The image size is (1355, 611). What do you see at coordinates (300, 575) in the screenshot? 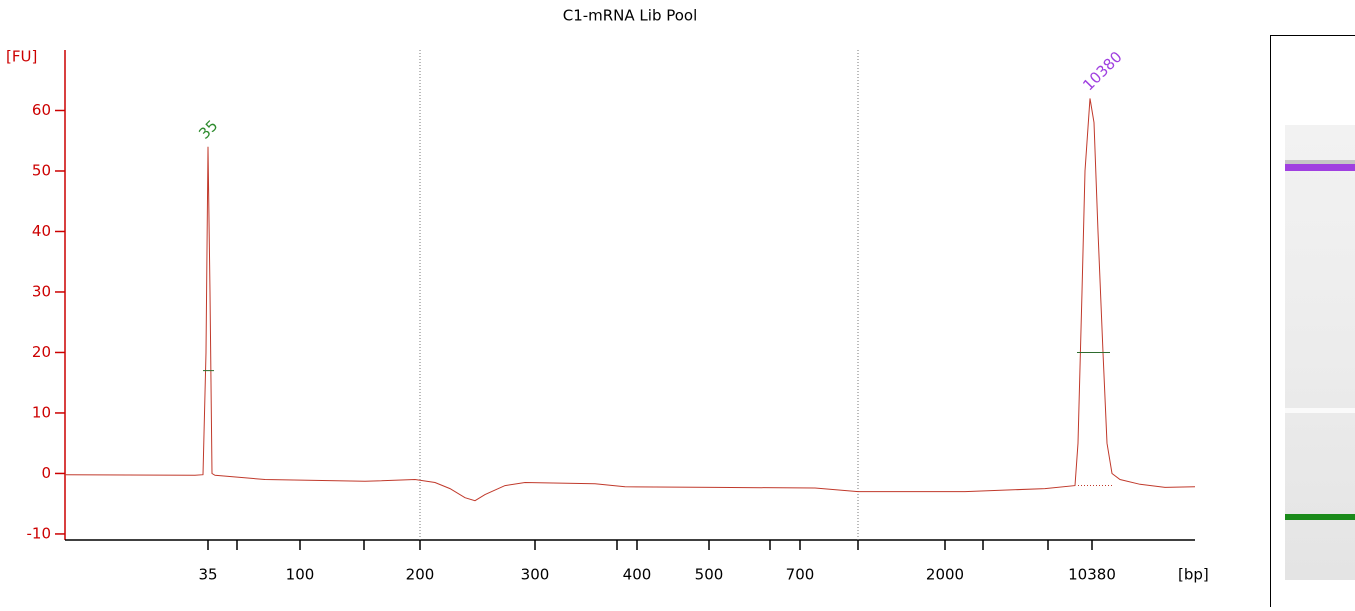
I see `x-tick-label: 100` at bounding box center [300, 575].